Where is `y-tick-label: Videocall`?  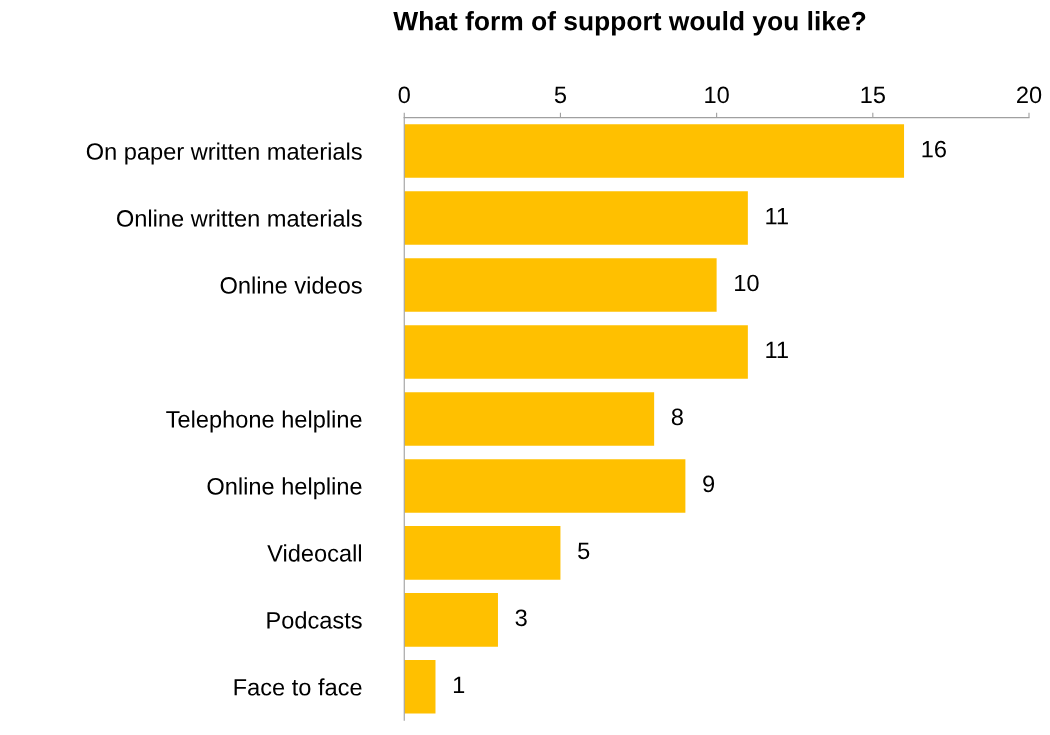 y-tick-label: Videocall is located at coordinates (314, 553).